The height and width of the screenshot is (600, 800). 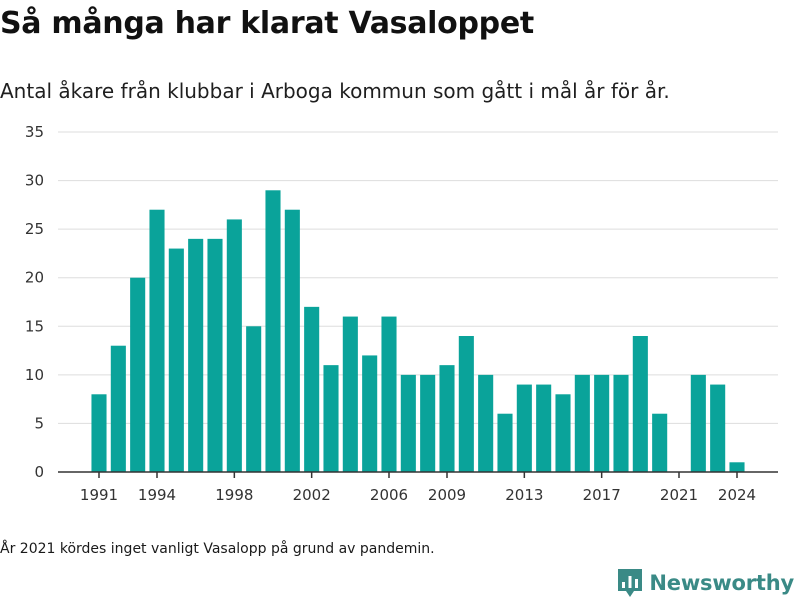 I want to click on bar-2006, so click(x=389, y=394).